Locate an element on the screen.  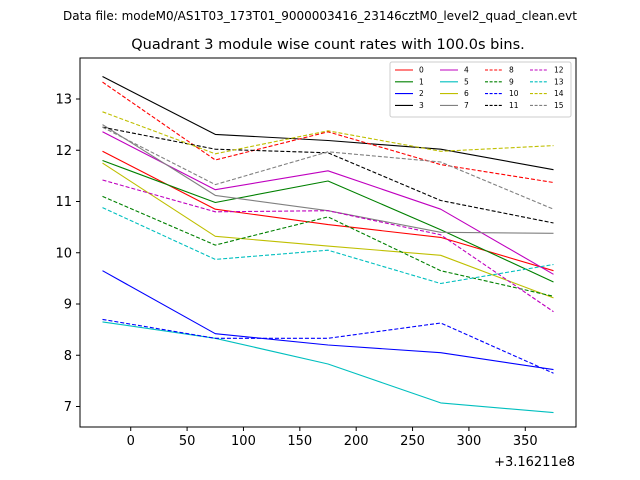
legend-label-8: 8 is located at coordinates (511, 70).